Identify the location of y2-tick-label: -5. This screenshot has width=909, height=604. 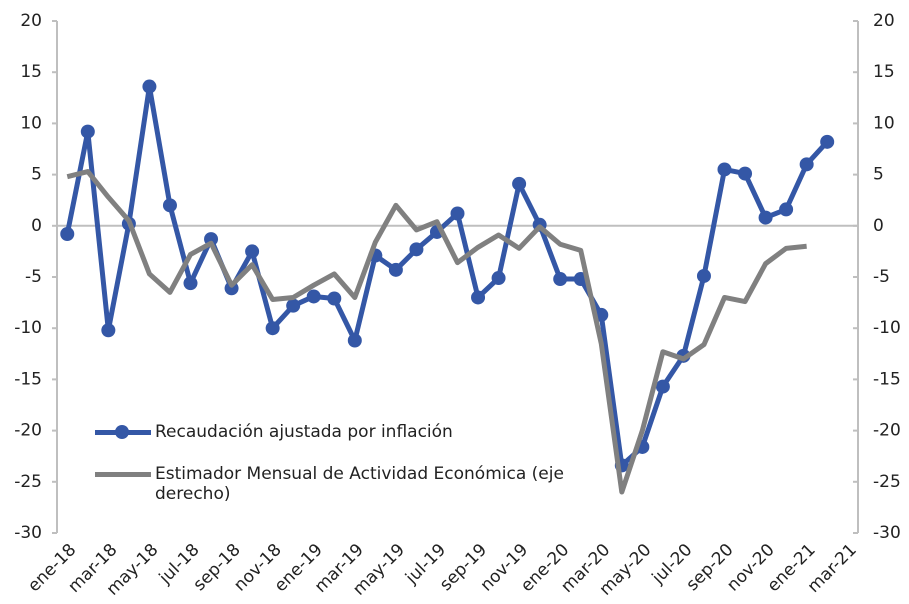
(881, 277).